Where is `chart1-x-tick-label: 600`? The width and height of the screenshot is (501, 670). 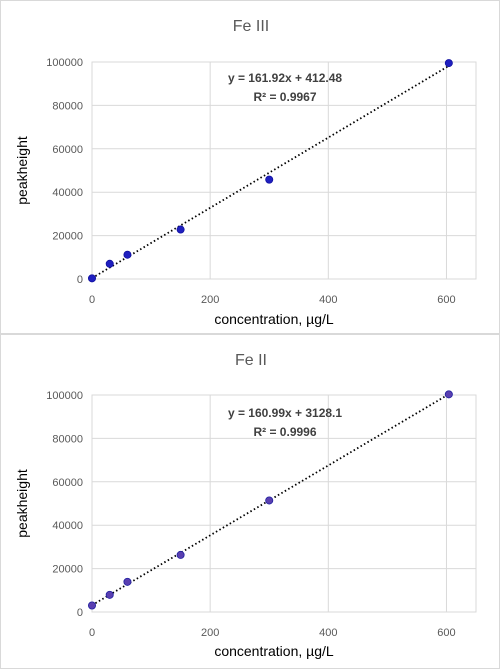 chart1-x-tick-label: 600 is located at coordinates (446, 633).